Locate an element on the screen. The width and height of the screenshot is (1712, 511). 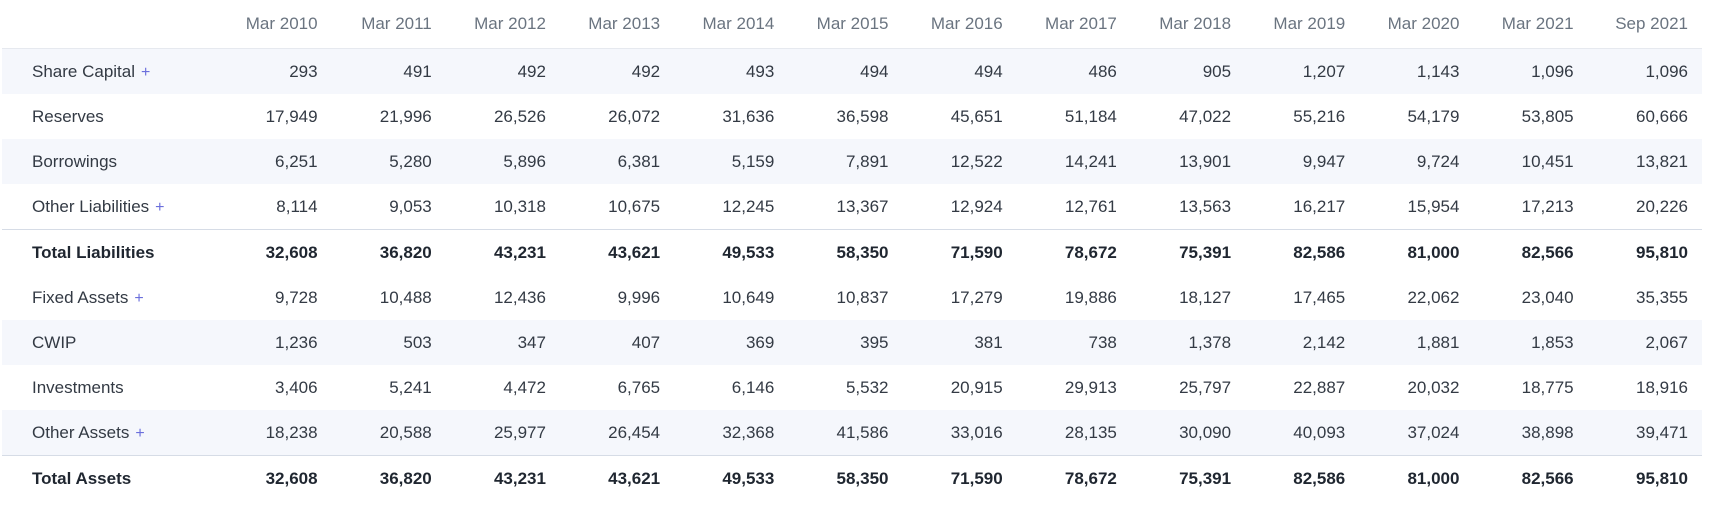
value-cell: 2,067 is located at coordinates (1644, 342).